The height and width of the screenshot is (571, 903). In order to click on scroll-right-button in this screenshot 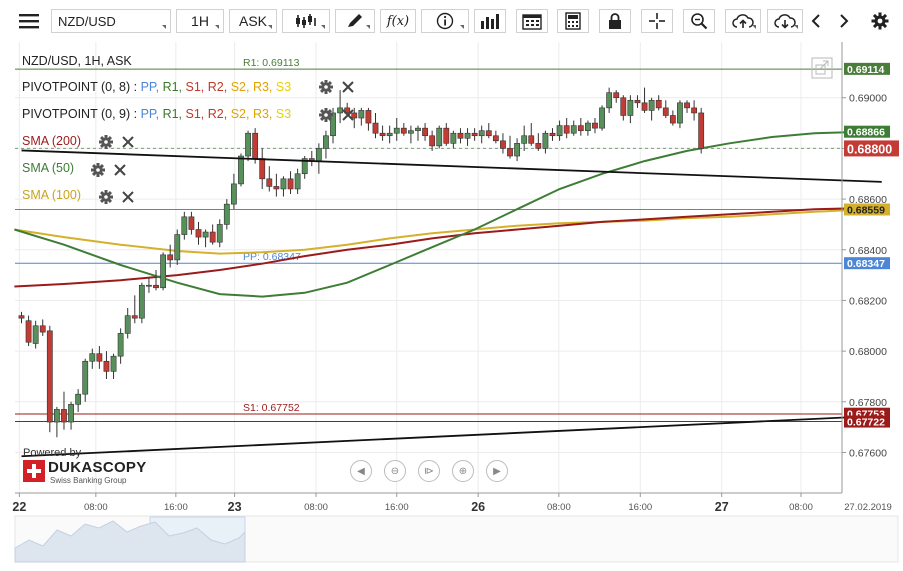, I will do `click(844, 21)`.